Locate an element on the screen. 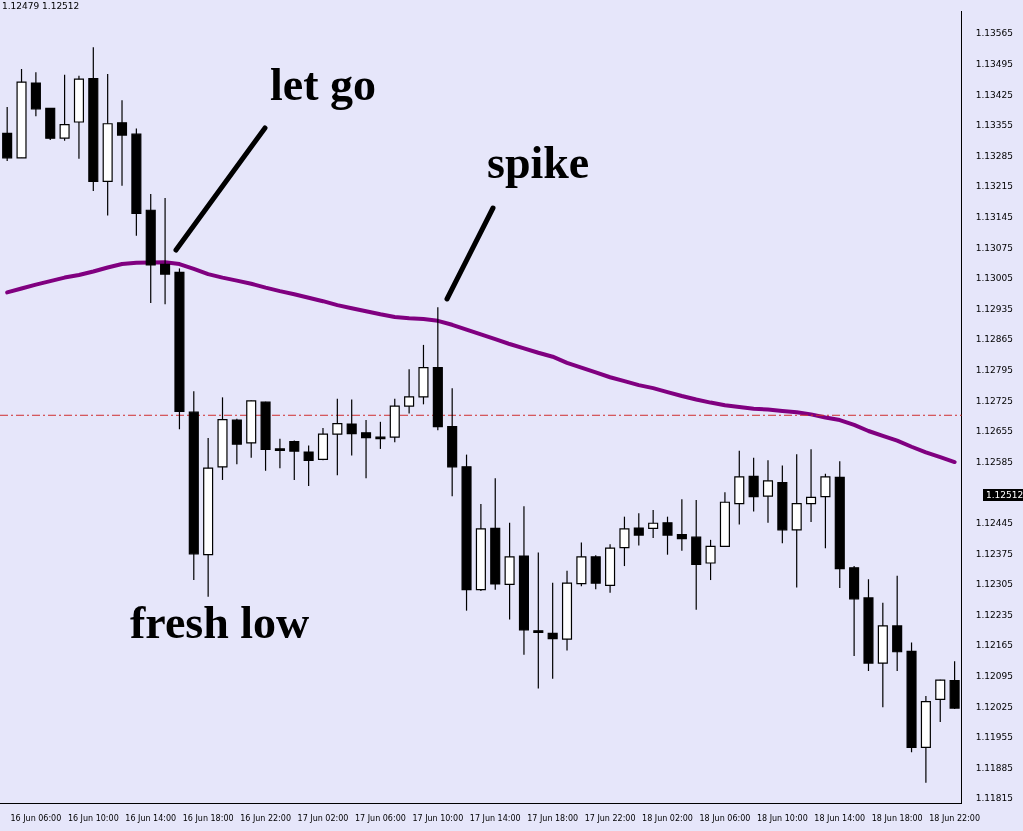  y-tick-label: 1.13075 is located at coordinates (994, 247).